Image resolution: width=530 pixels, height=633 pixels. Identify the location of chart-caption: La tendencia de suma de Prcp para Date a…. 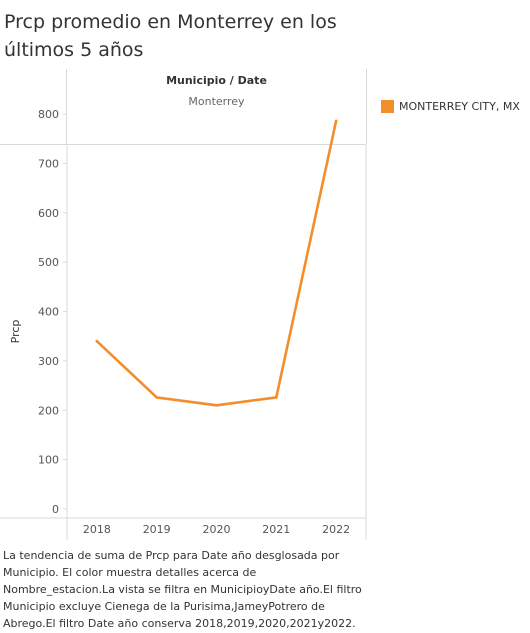
(182, 589).